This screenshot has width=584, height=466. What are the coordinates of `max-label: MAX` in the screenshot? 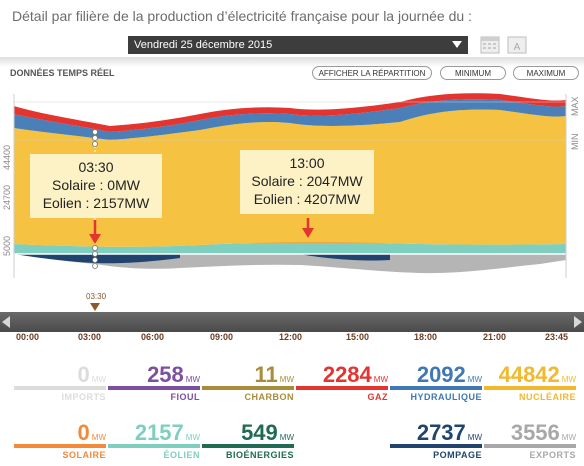 It's located at (575, 106).